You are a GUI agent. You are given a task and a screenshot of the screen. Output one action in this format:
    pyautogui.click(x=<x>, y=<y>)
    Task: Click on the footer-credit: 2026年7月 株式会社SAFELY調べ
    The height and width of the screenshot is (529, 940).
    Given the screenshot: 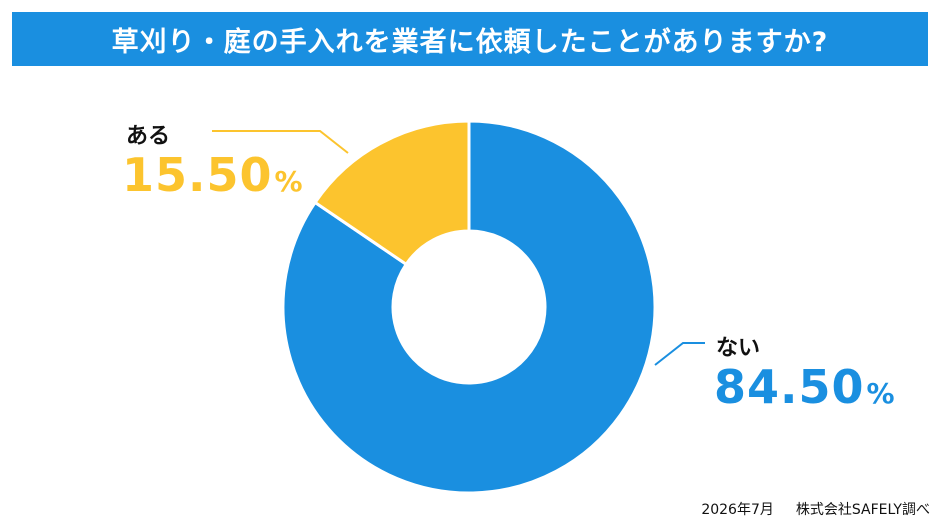 What is the action you would take?
    pyautogui.click(x=815, y=509)
    